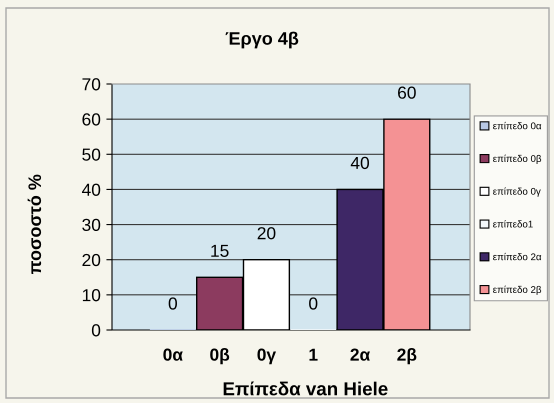  What do you see at coordinates (360, 163) in the screenshot?
I see `data-label: 40` at bounding box center [360, 163].